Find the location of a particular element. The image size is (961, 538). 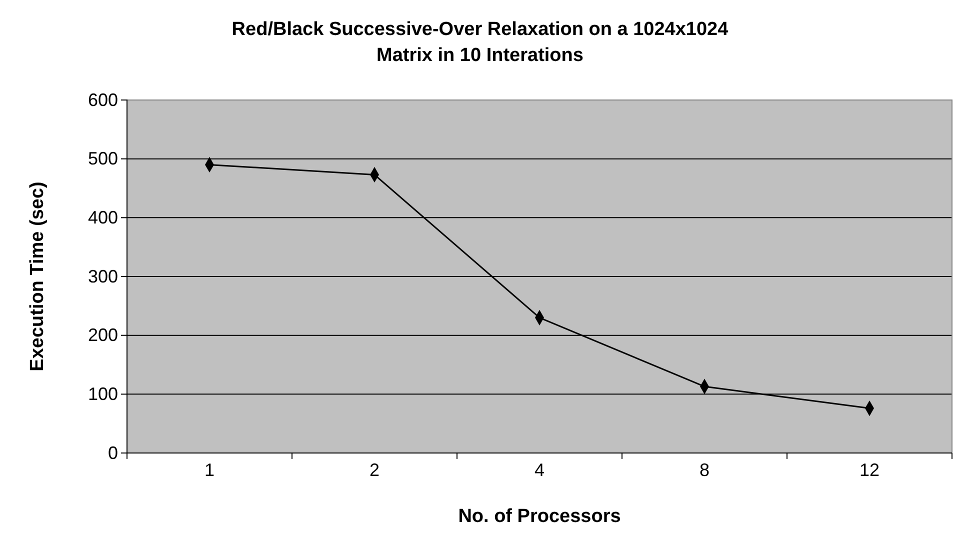

y-tick-label: 600 is located at coordinates (103, 100).